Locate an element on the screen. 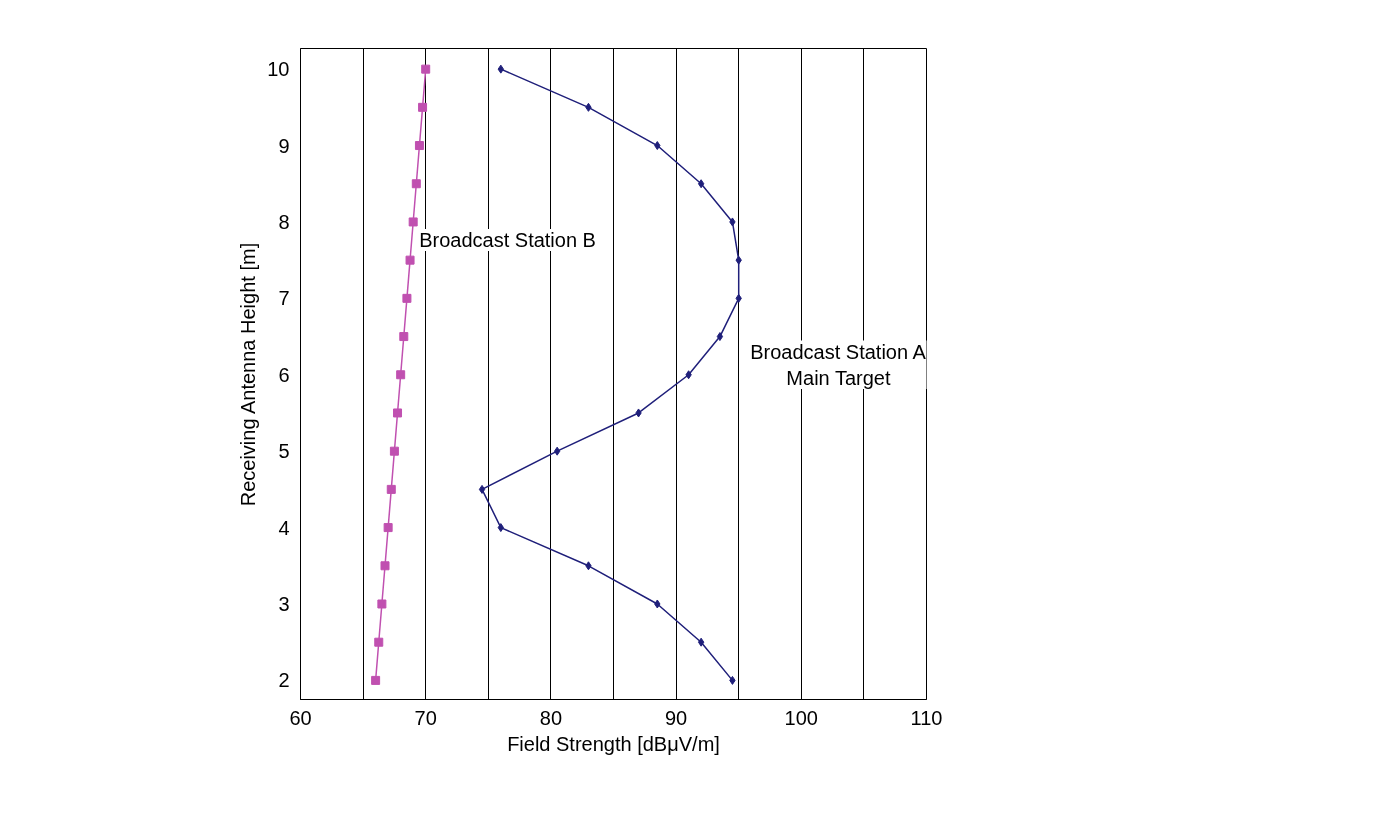  x-tick-label: 80 is located at coordinates (551, 717).